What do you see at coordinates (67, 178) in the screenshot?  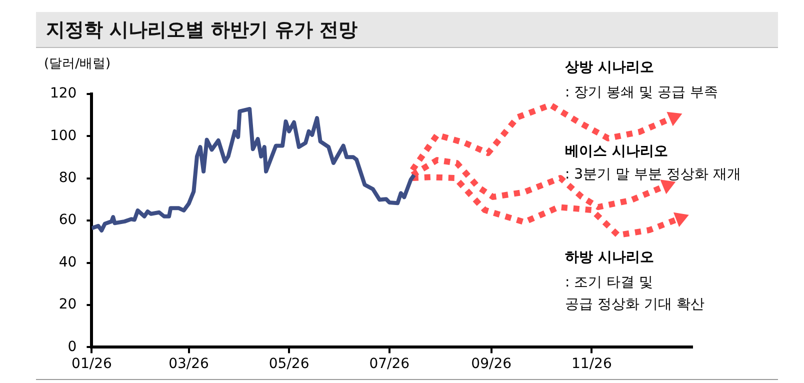 I see `y-tick-label: 80` at bounding box center [67, 178].